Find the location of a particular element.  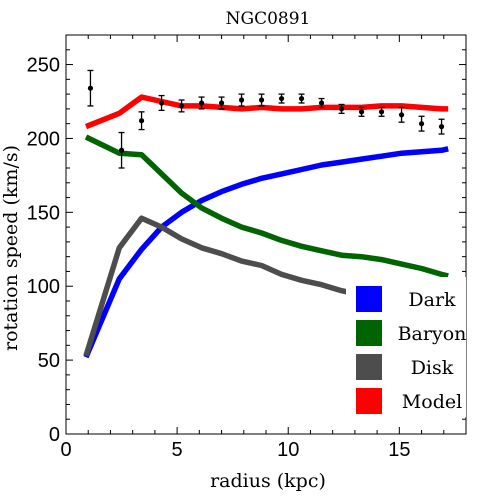

y-axis-label: rotation speed (km/s) is located at coordinates (11, 248).